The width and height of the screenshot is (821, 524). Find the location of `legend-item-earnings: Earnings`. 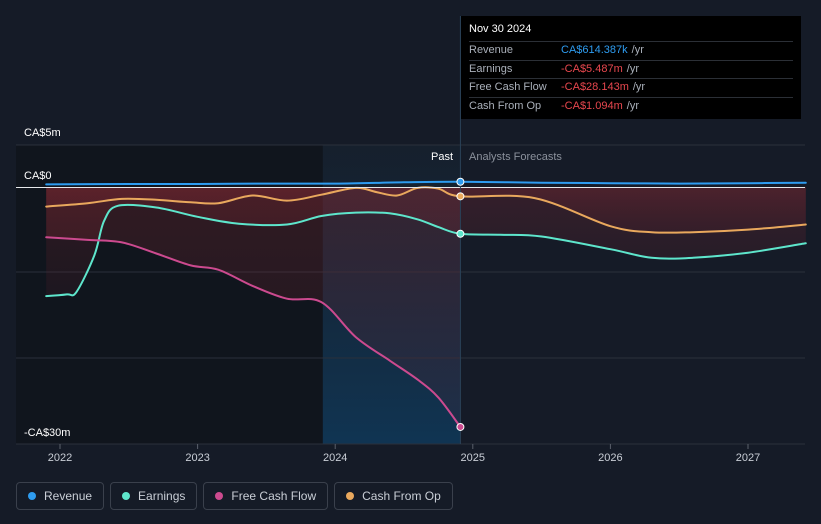

legend-item-earnings: Earnings is located at coordinates (154, 496).